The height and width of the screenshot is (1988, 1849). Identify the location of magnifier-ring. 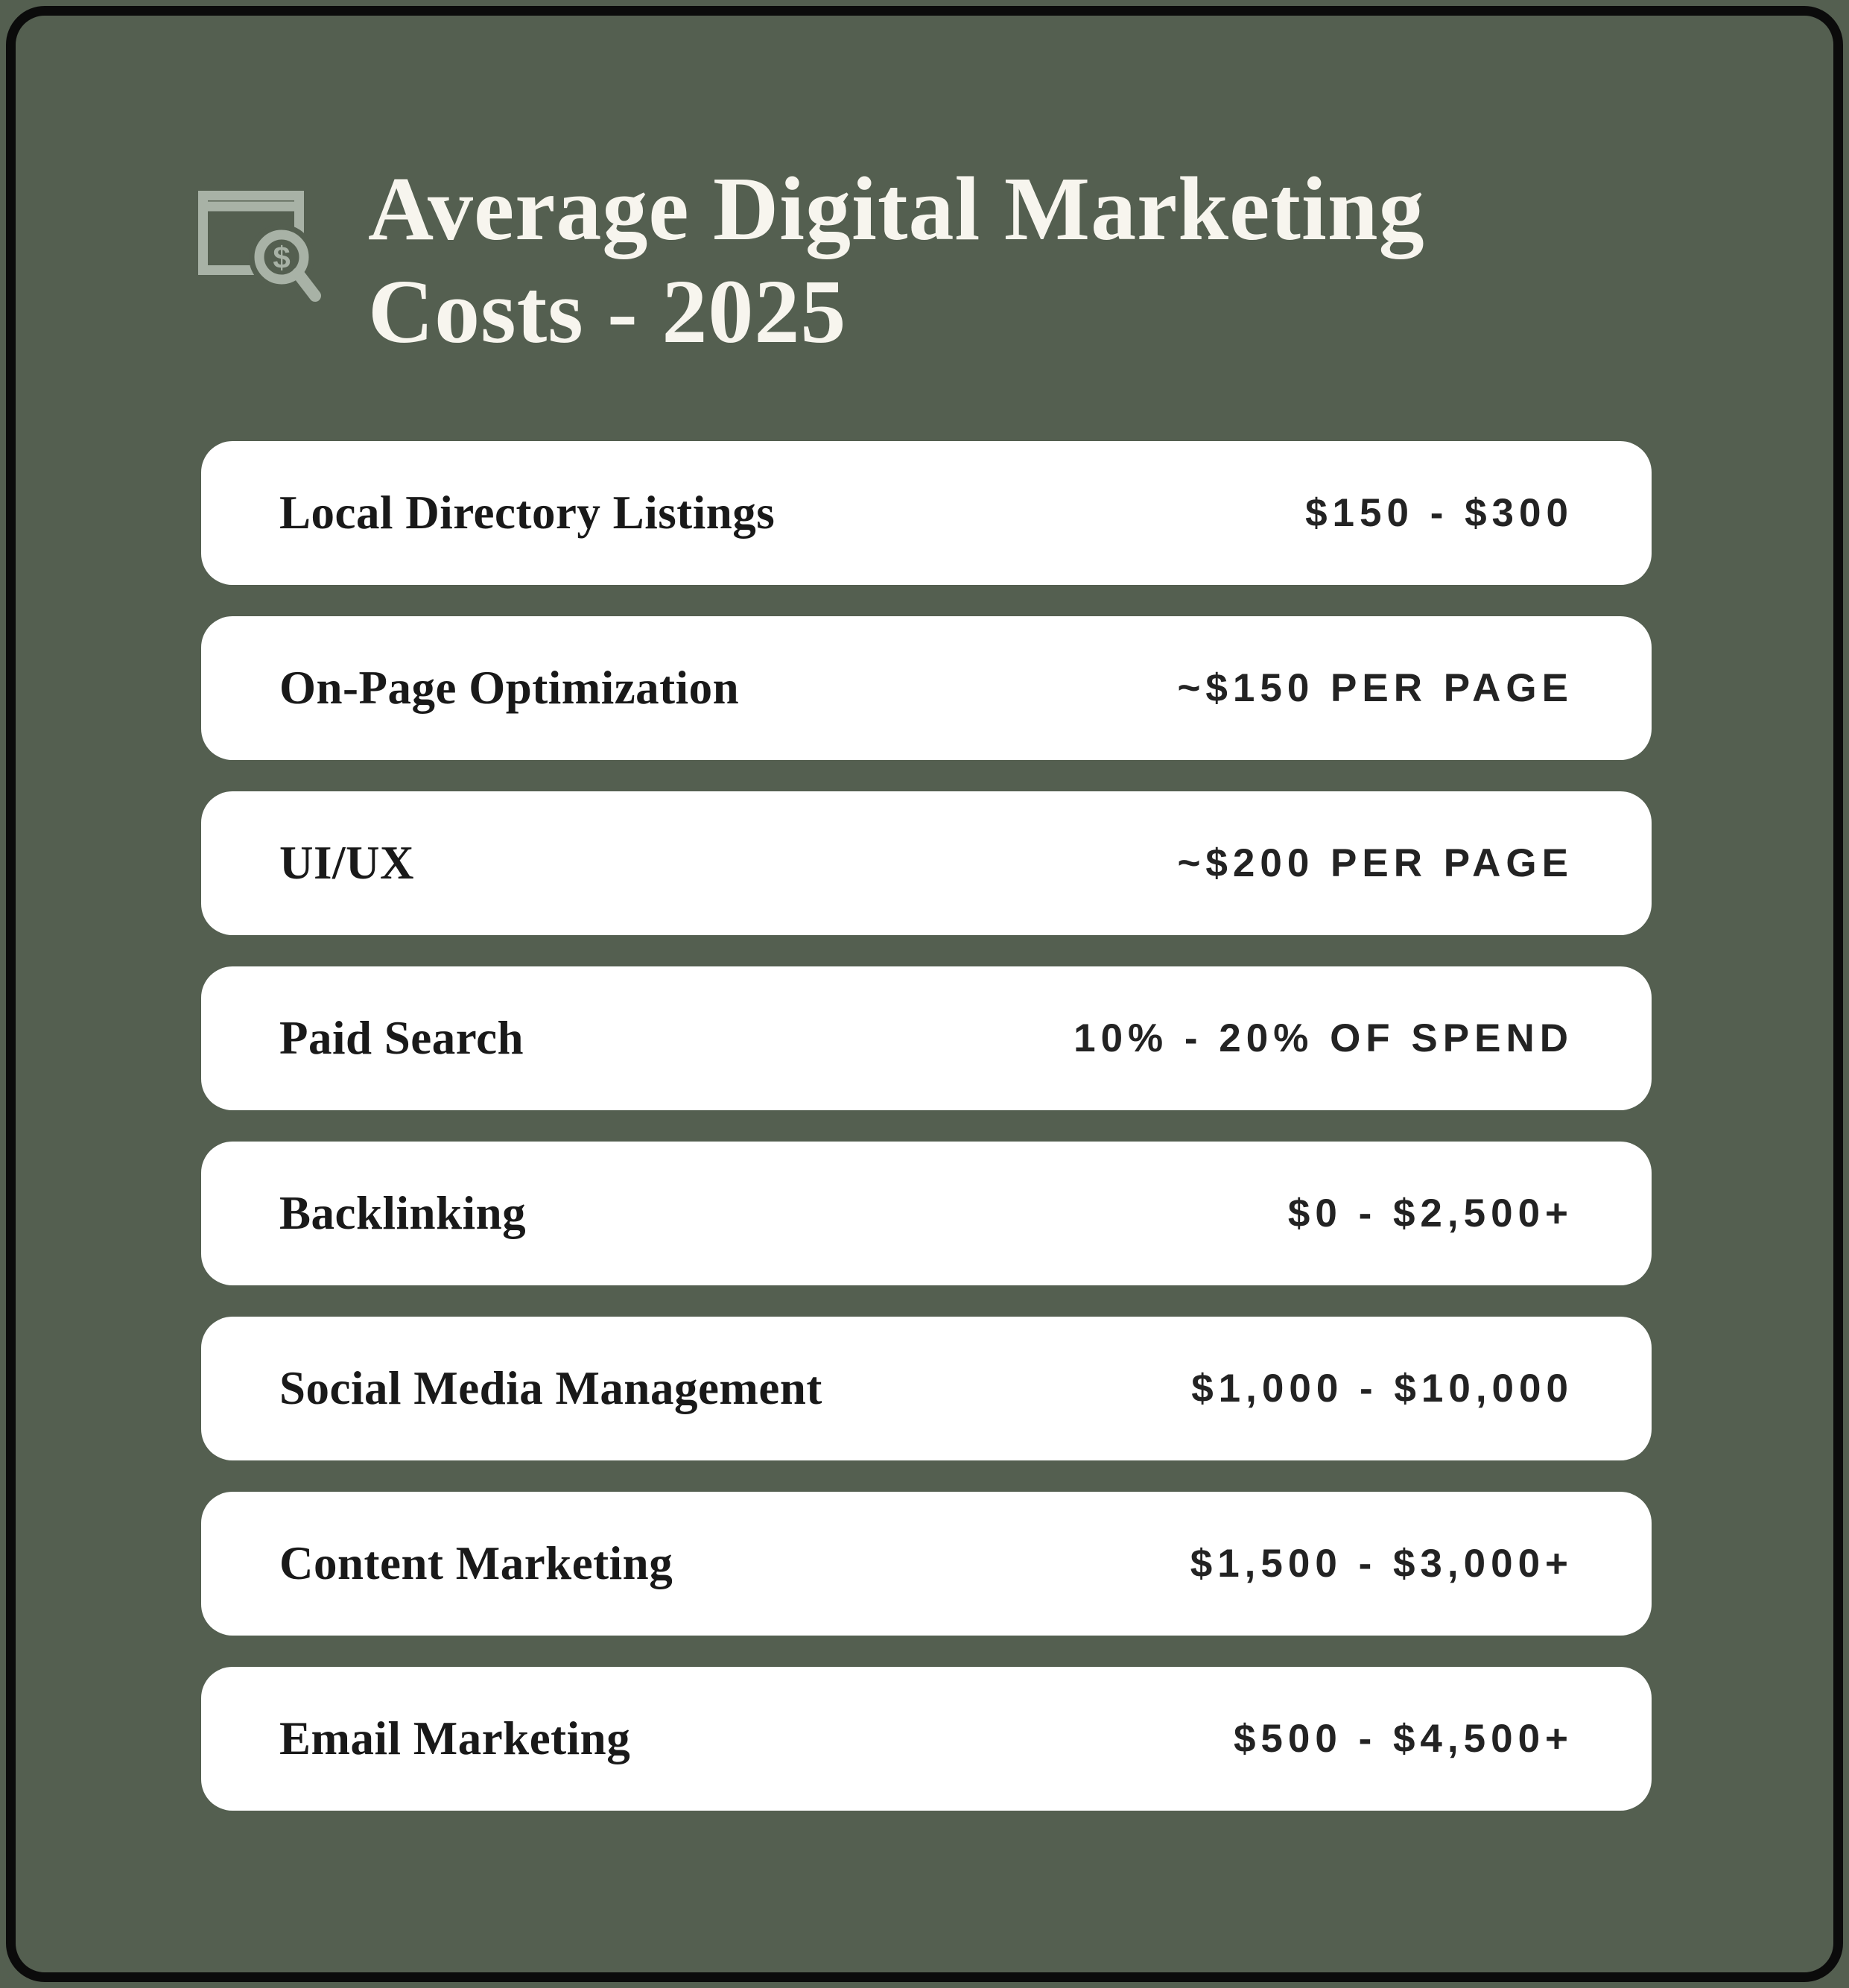
(281, 257).